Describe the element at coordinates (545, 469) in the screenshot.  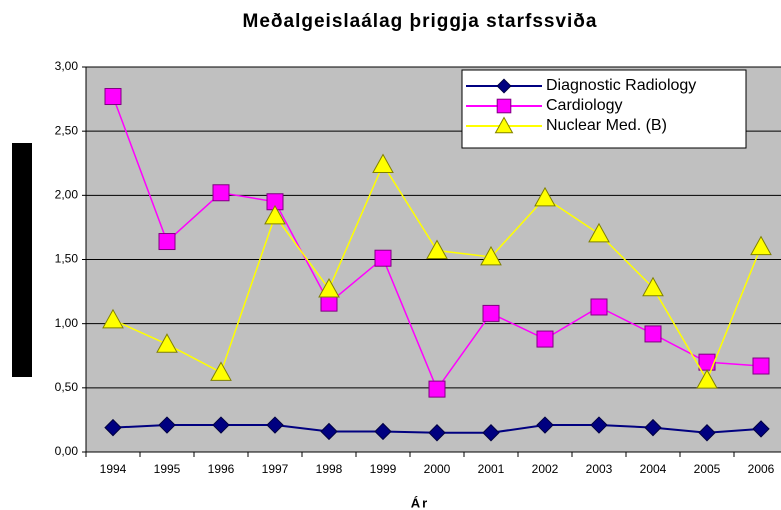
I see `x-tick-label: 2002` at that location.